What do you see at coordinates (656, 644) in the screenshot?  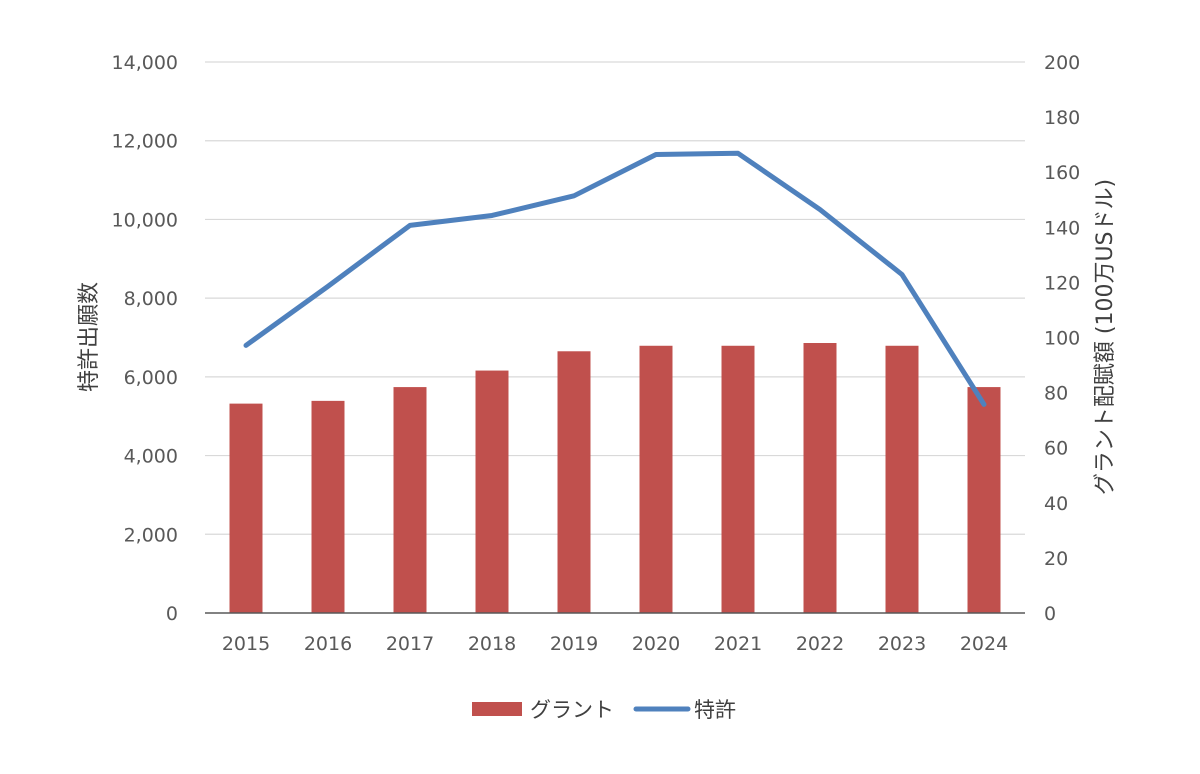 I see `x-tick-label: 2020` at bounding box center [656, 644].